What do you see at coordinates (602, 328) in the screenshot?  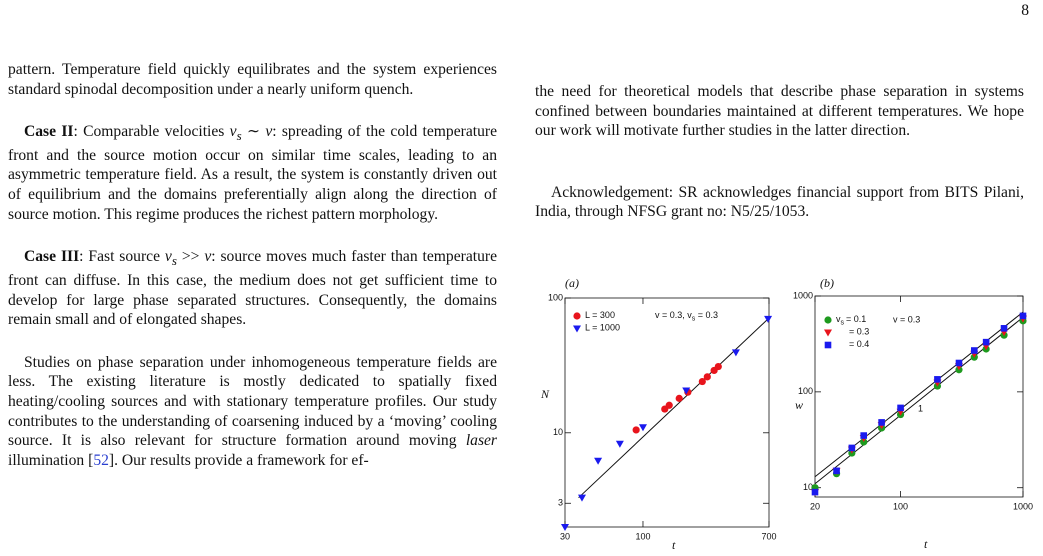 I see `legend-label: L = 1000` at bounding box center [602, 328].